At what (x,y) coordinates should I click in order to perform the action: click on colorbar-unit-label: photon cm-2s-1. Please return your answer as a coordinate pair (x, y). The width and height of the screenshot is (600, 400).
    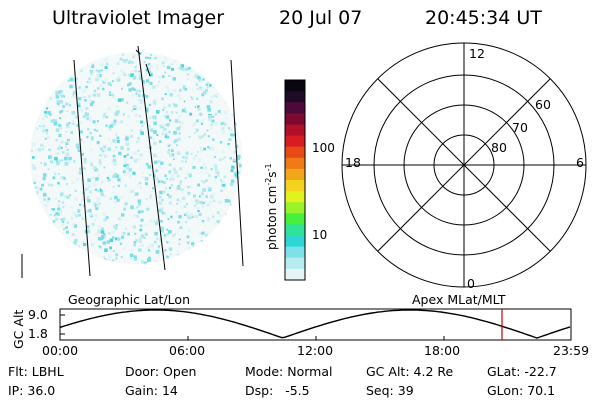
    Looking at the image, I should click on (271, 206).